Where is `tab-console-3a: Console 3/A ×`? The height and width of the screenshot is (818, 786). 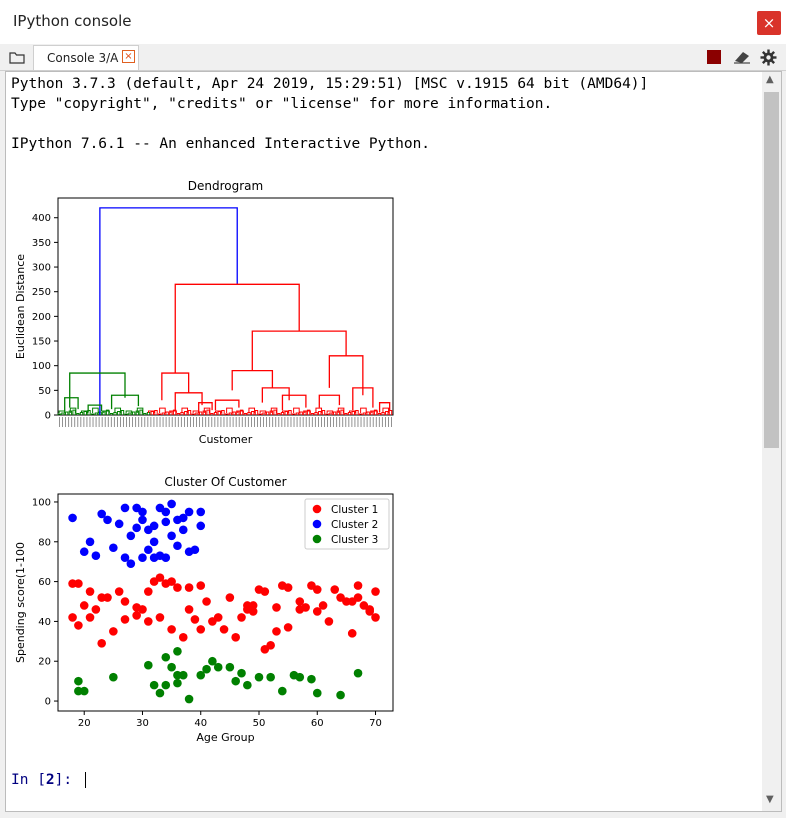
tab-console-3a: Console 3/A × is located at coordinates (86, 57).